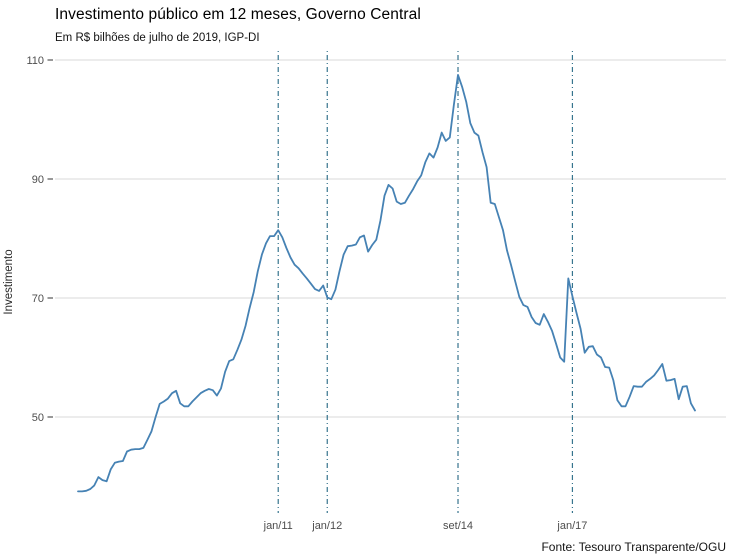 This screenshot has width=733, height=559. What do you see at coordinates (38, 299) in the screenshot?
I see `y-tick-label: 70` at bounding box center [38, 299].